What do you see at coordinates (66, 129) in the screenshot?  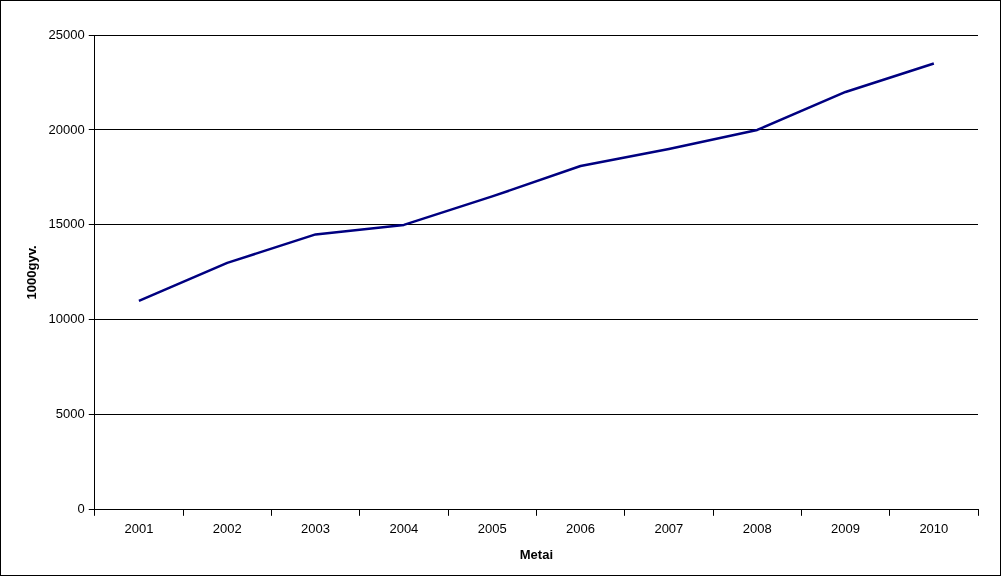 I see `y-tick-label: 20000` at bounding box center [66, 129].